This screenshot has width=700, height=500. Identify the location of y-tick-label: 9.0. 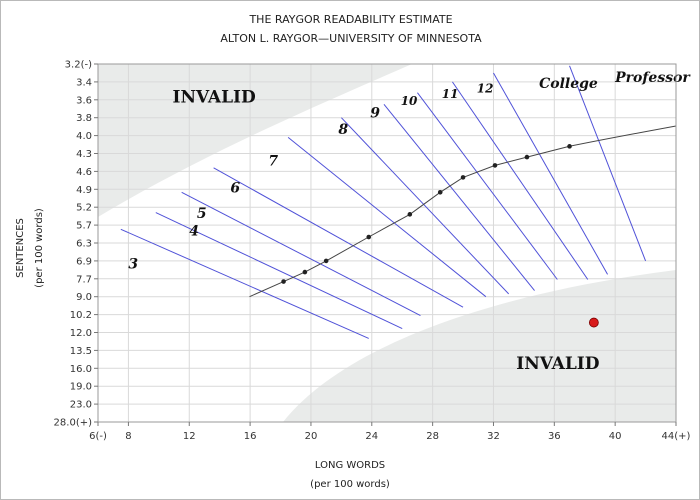
(84, 297).